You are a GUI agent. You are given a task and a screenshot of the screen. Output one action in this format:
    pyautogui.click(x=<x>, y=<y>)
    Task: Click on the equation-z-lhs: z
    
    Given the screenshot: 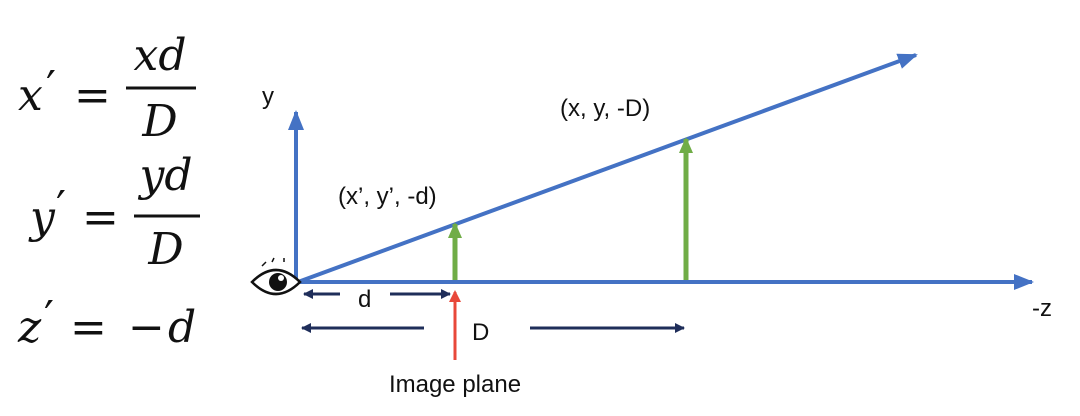 What is the action you would take?
    pyautogui.click(x=29, y=327)
    